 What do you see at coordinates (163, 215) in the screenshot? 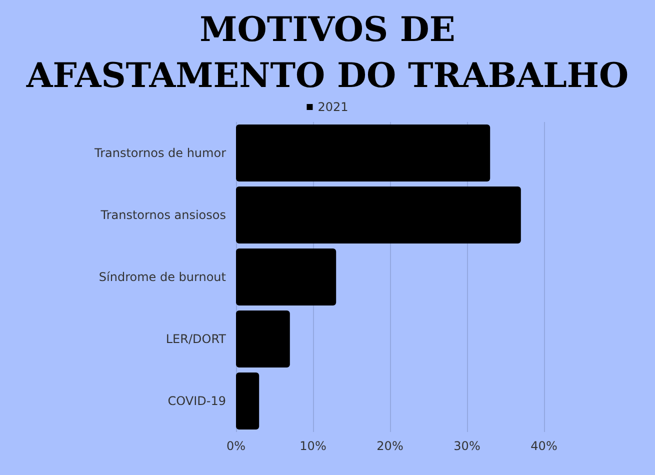
I see `y-tick-label: Transtornos ansiosos` at bounding box center [163, 215].